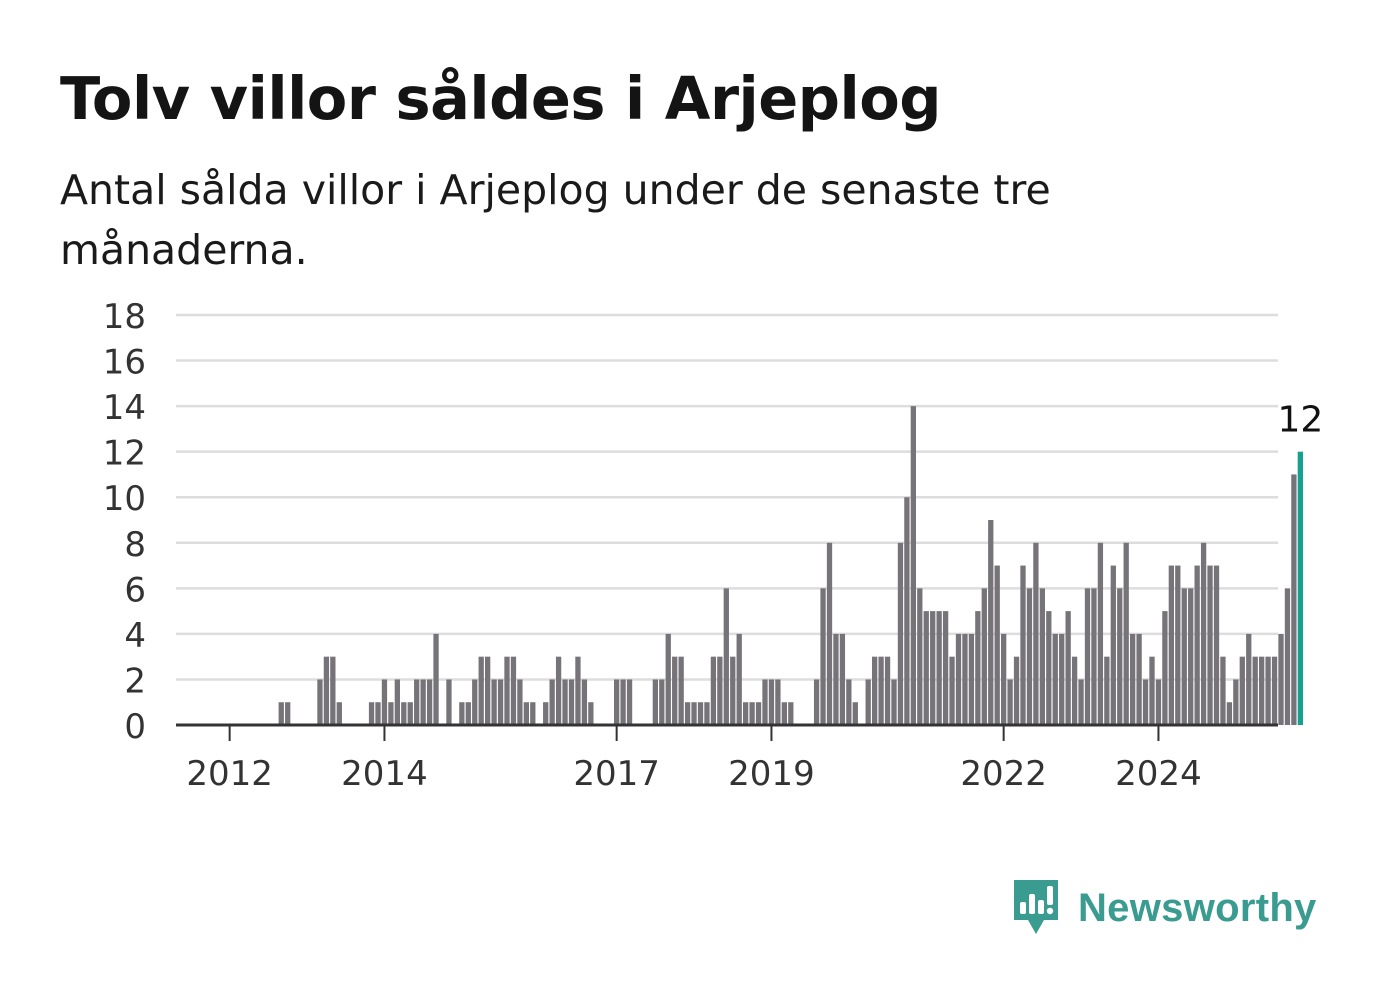 The width and height of the screenshot is (1382, 999). What do you see at coordinates (135, 545) in the screenshot?
I see `y-tick-label: 8` at bounding box center [135, 545].